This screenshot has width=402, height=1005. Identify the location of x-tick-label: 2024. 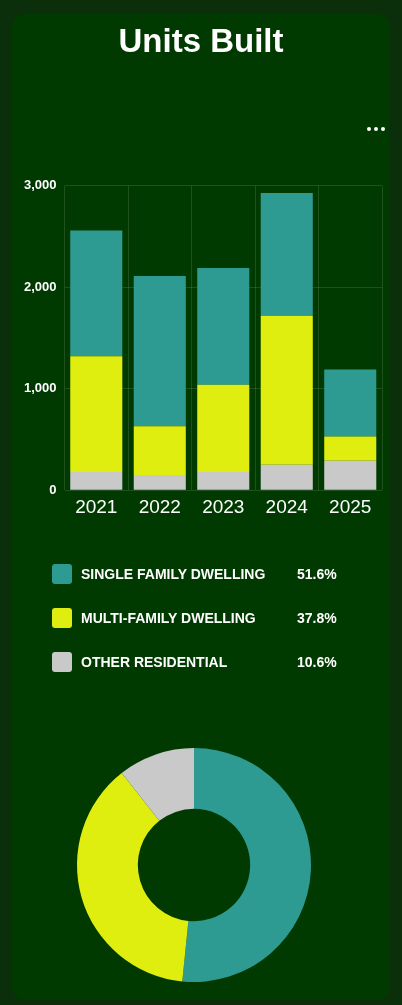
(287, 506).